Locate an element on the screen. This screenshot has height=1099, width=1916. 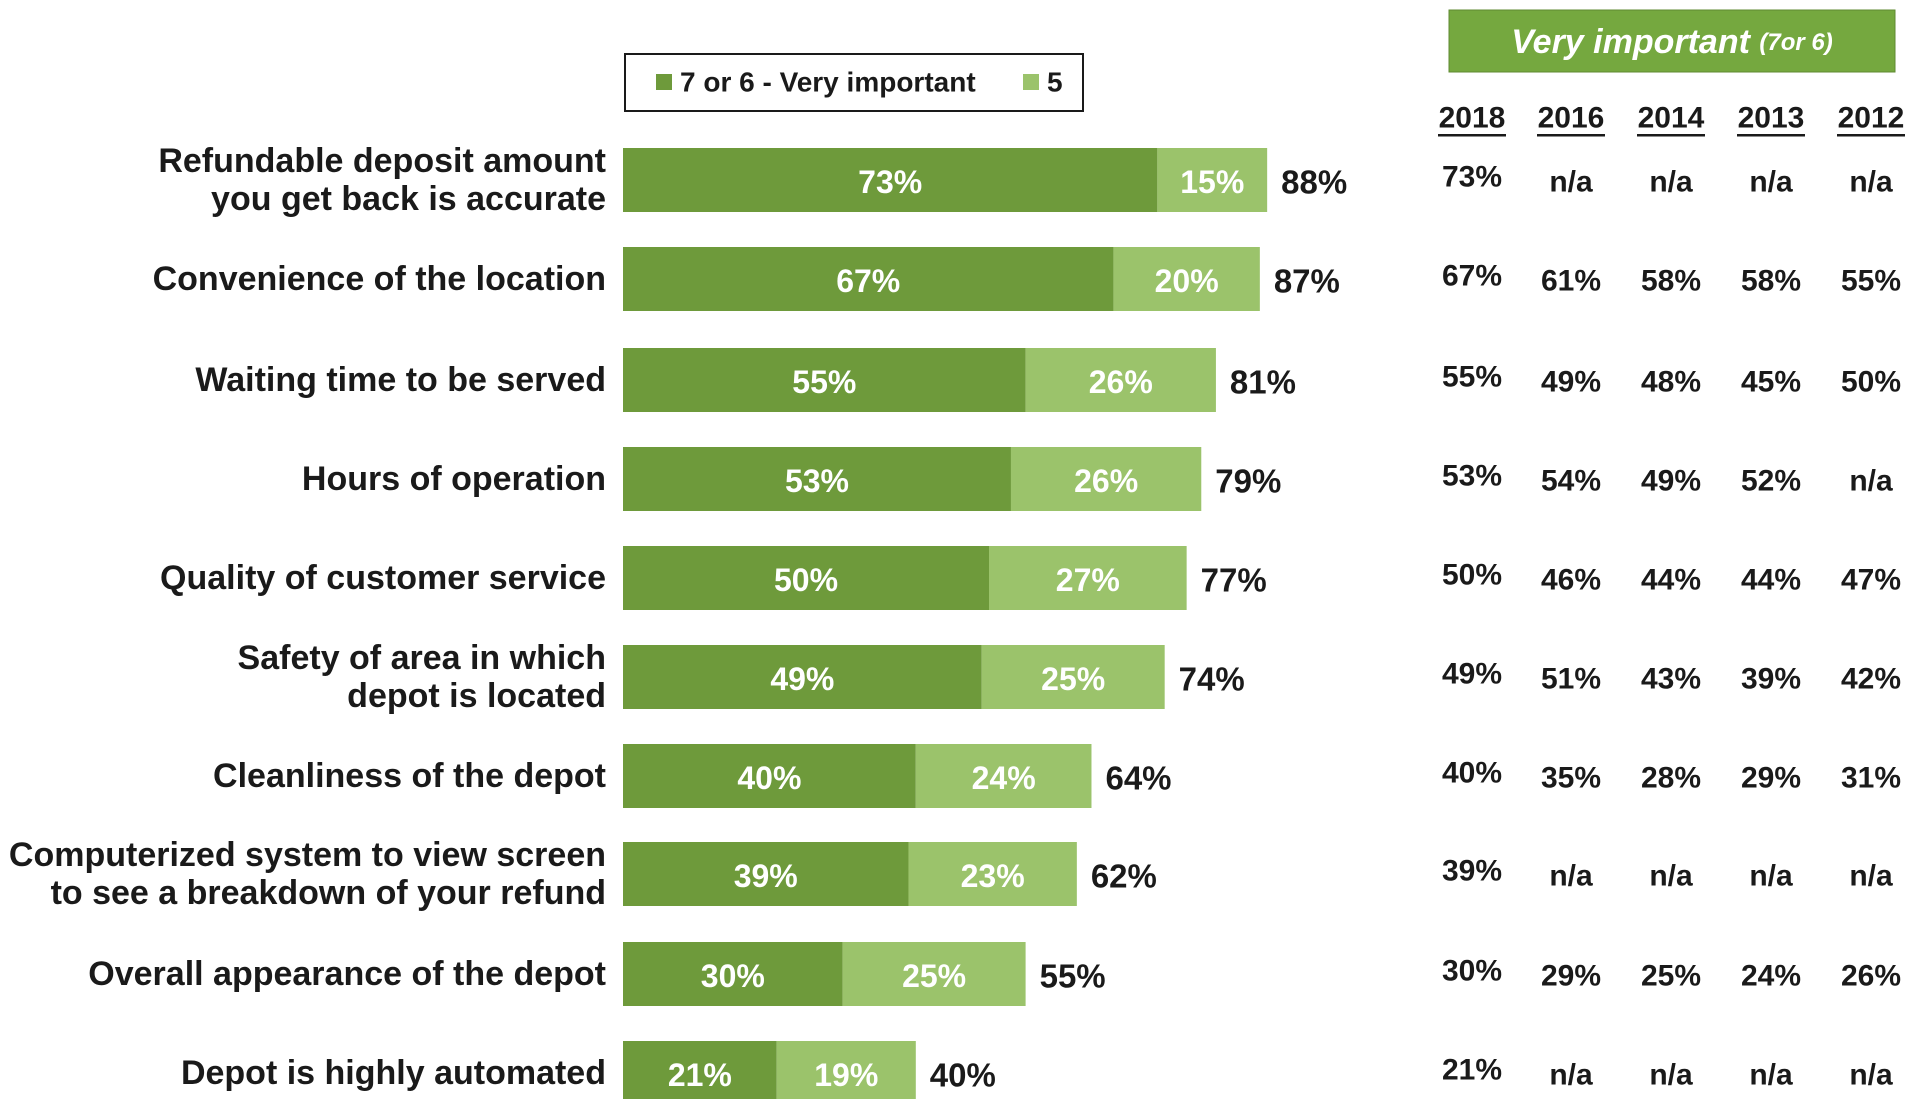
category-label: Hours of operation is located at coordinates (454, 479).